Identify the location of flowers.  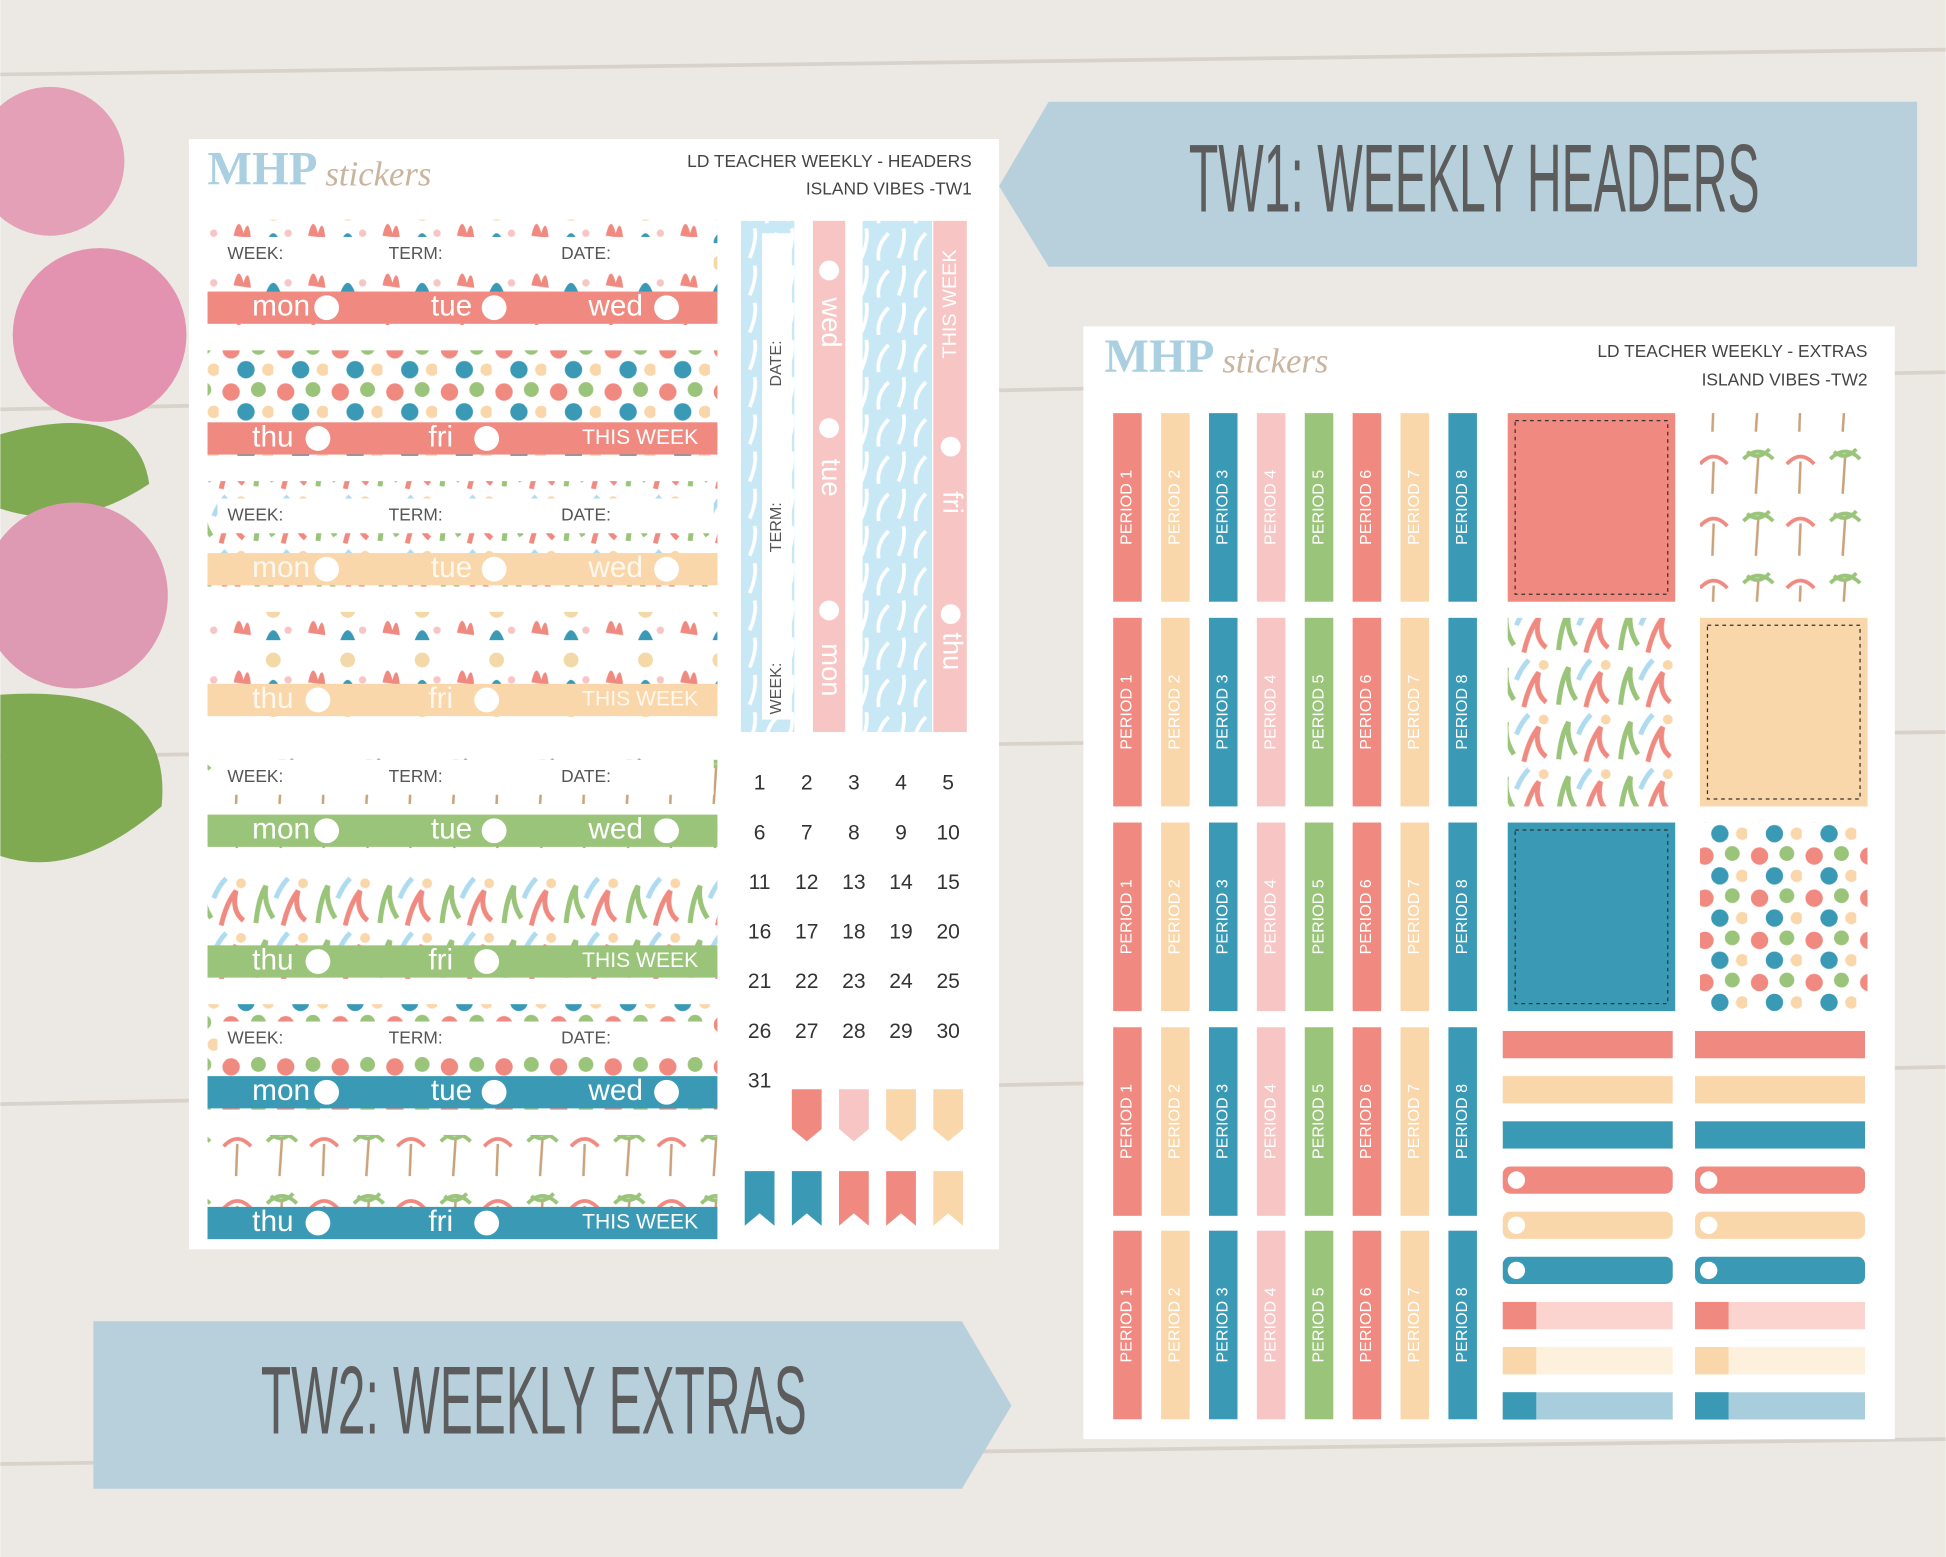
(93, 474).